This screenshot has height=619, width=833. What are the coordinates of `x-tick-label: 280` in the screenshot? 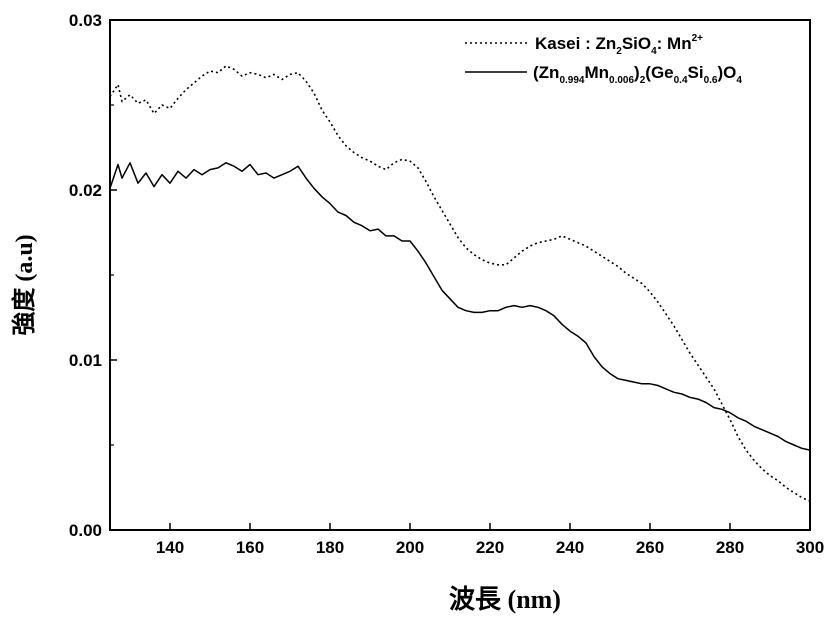 It's located at (730, 547).